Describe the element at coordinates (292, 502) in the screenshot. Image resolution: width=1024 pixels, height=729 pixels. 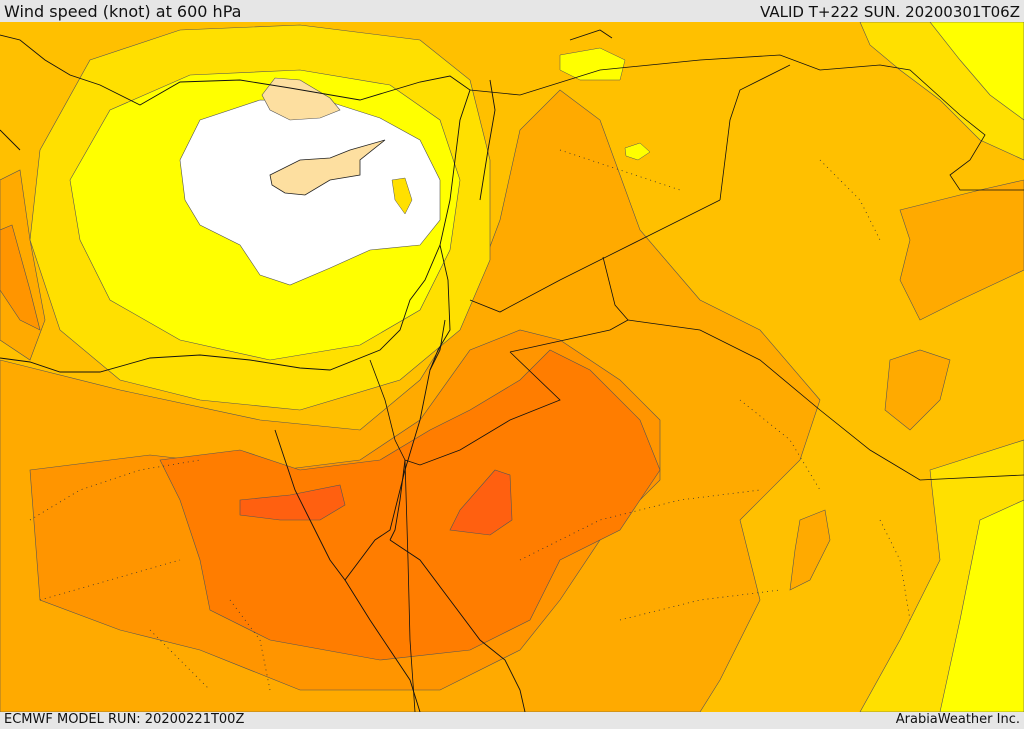
I see `wind-zone-red-orange-west` at that location.